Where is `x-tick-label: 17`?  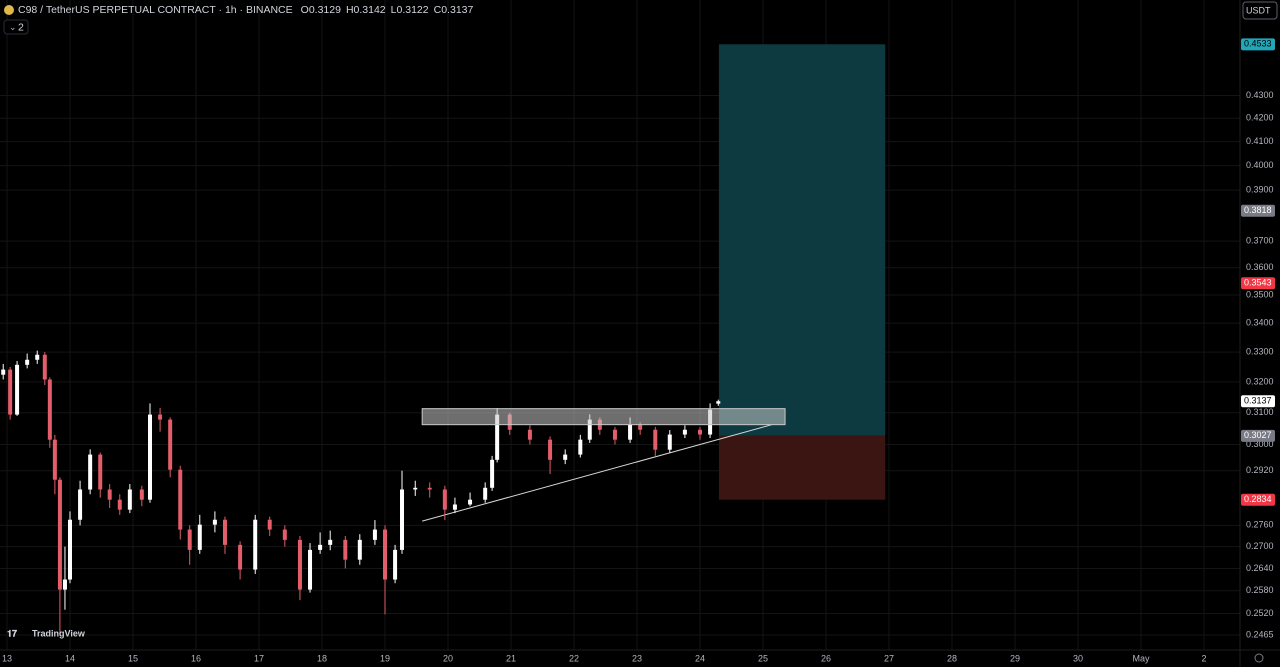 x-tick-label: 17 is located at coordinates (259, 658).